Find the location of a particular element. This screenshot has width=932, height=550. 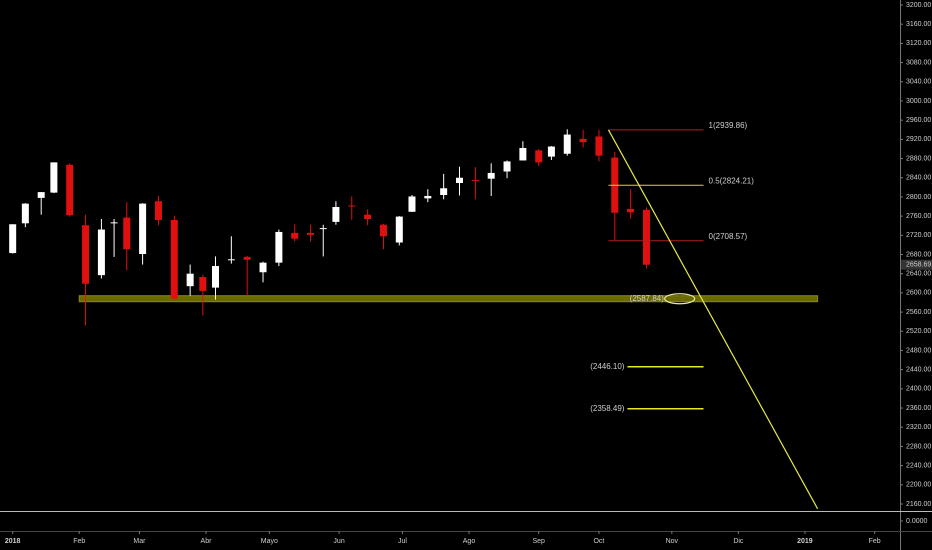

y-tick-label: 2800.00 is located at coordinates (918, 197).